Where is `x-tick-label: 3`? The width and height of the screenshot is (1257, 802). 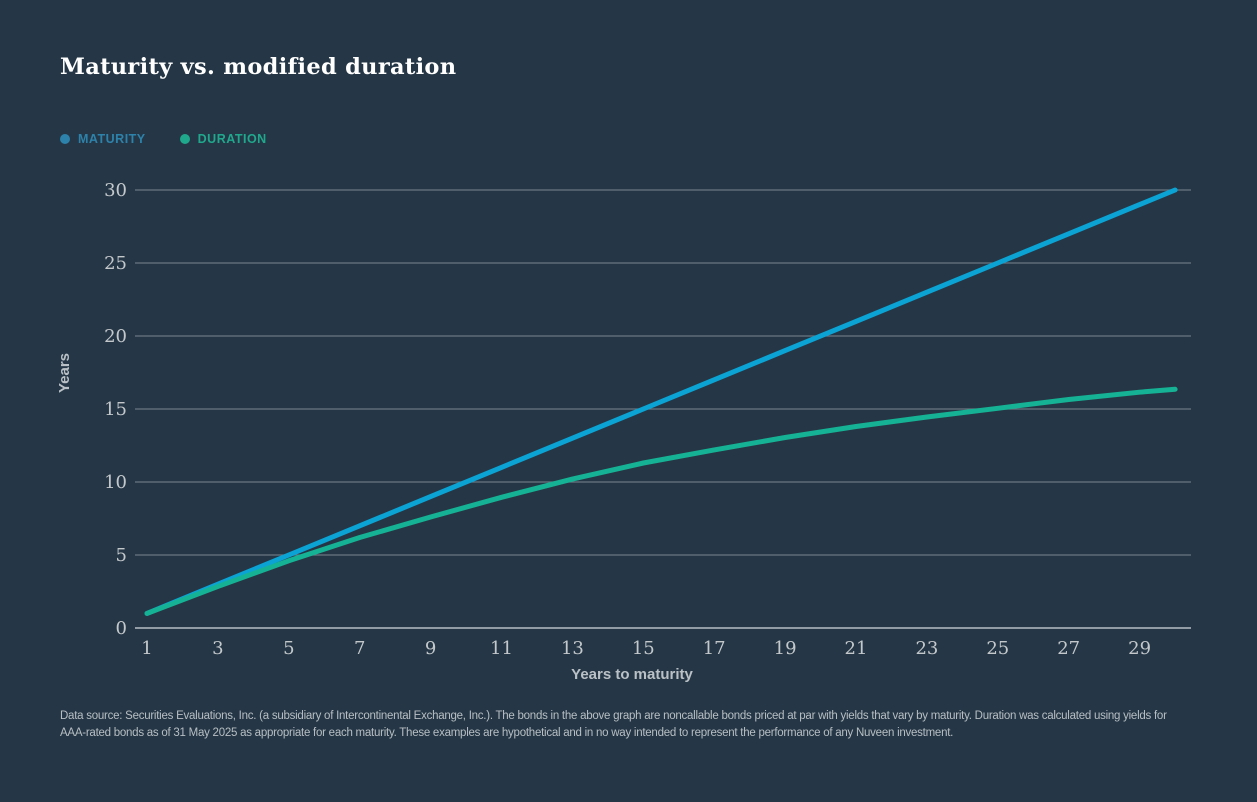
x-tick-label: 3 is located at coordinates (217, 648).